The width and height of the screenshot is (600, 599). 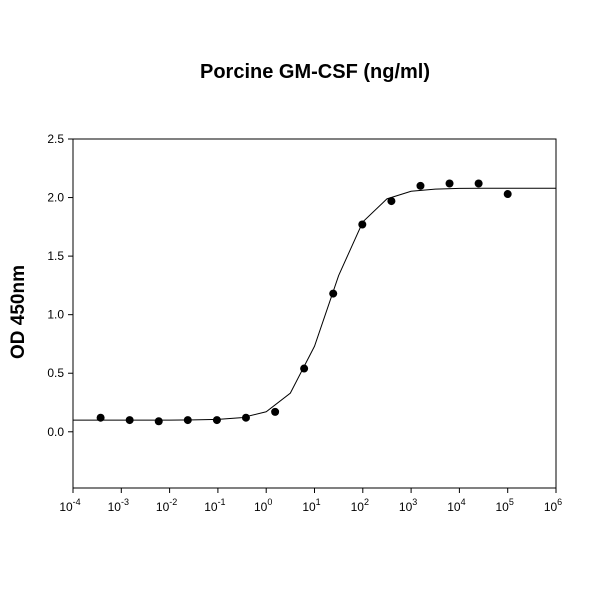 I want to click on x-tick-label: 10⁴, so click(x=456, y=505).